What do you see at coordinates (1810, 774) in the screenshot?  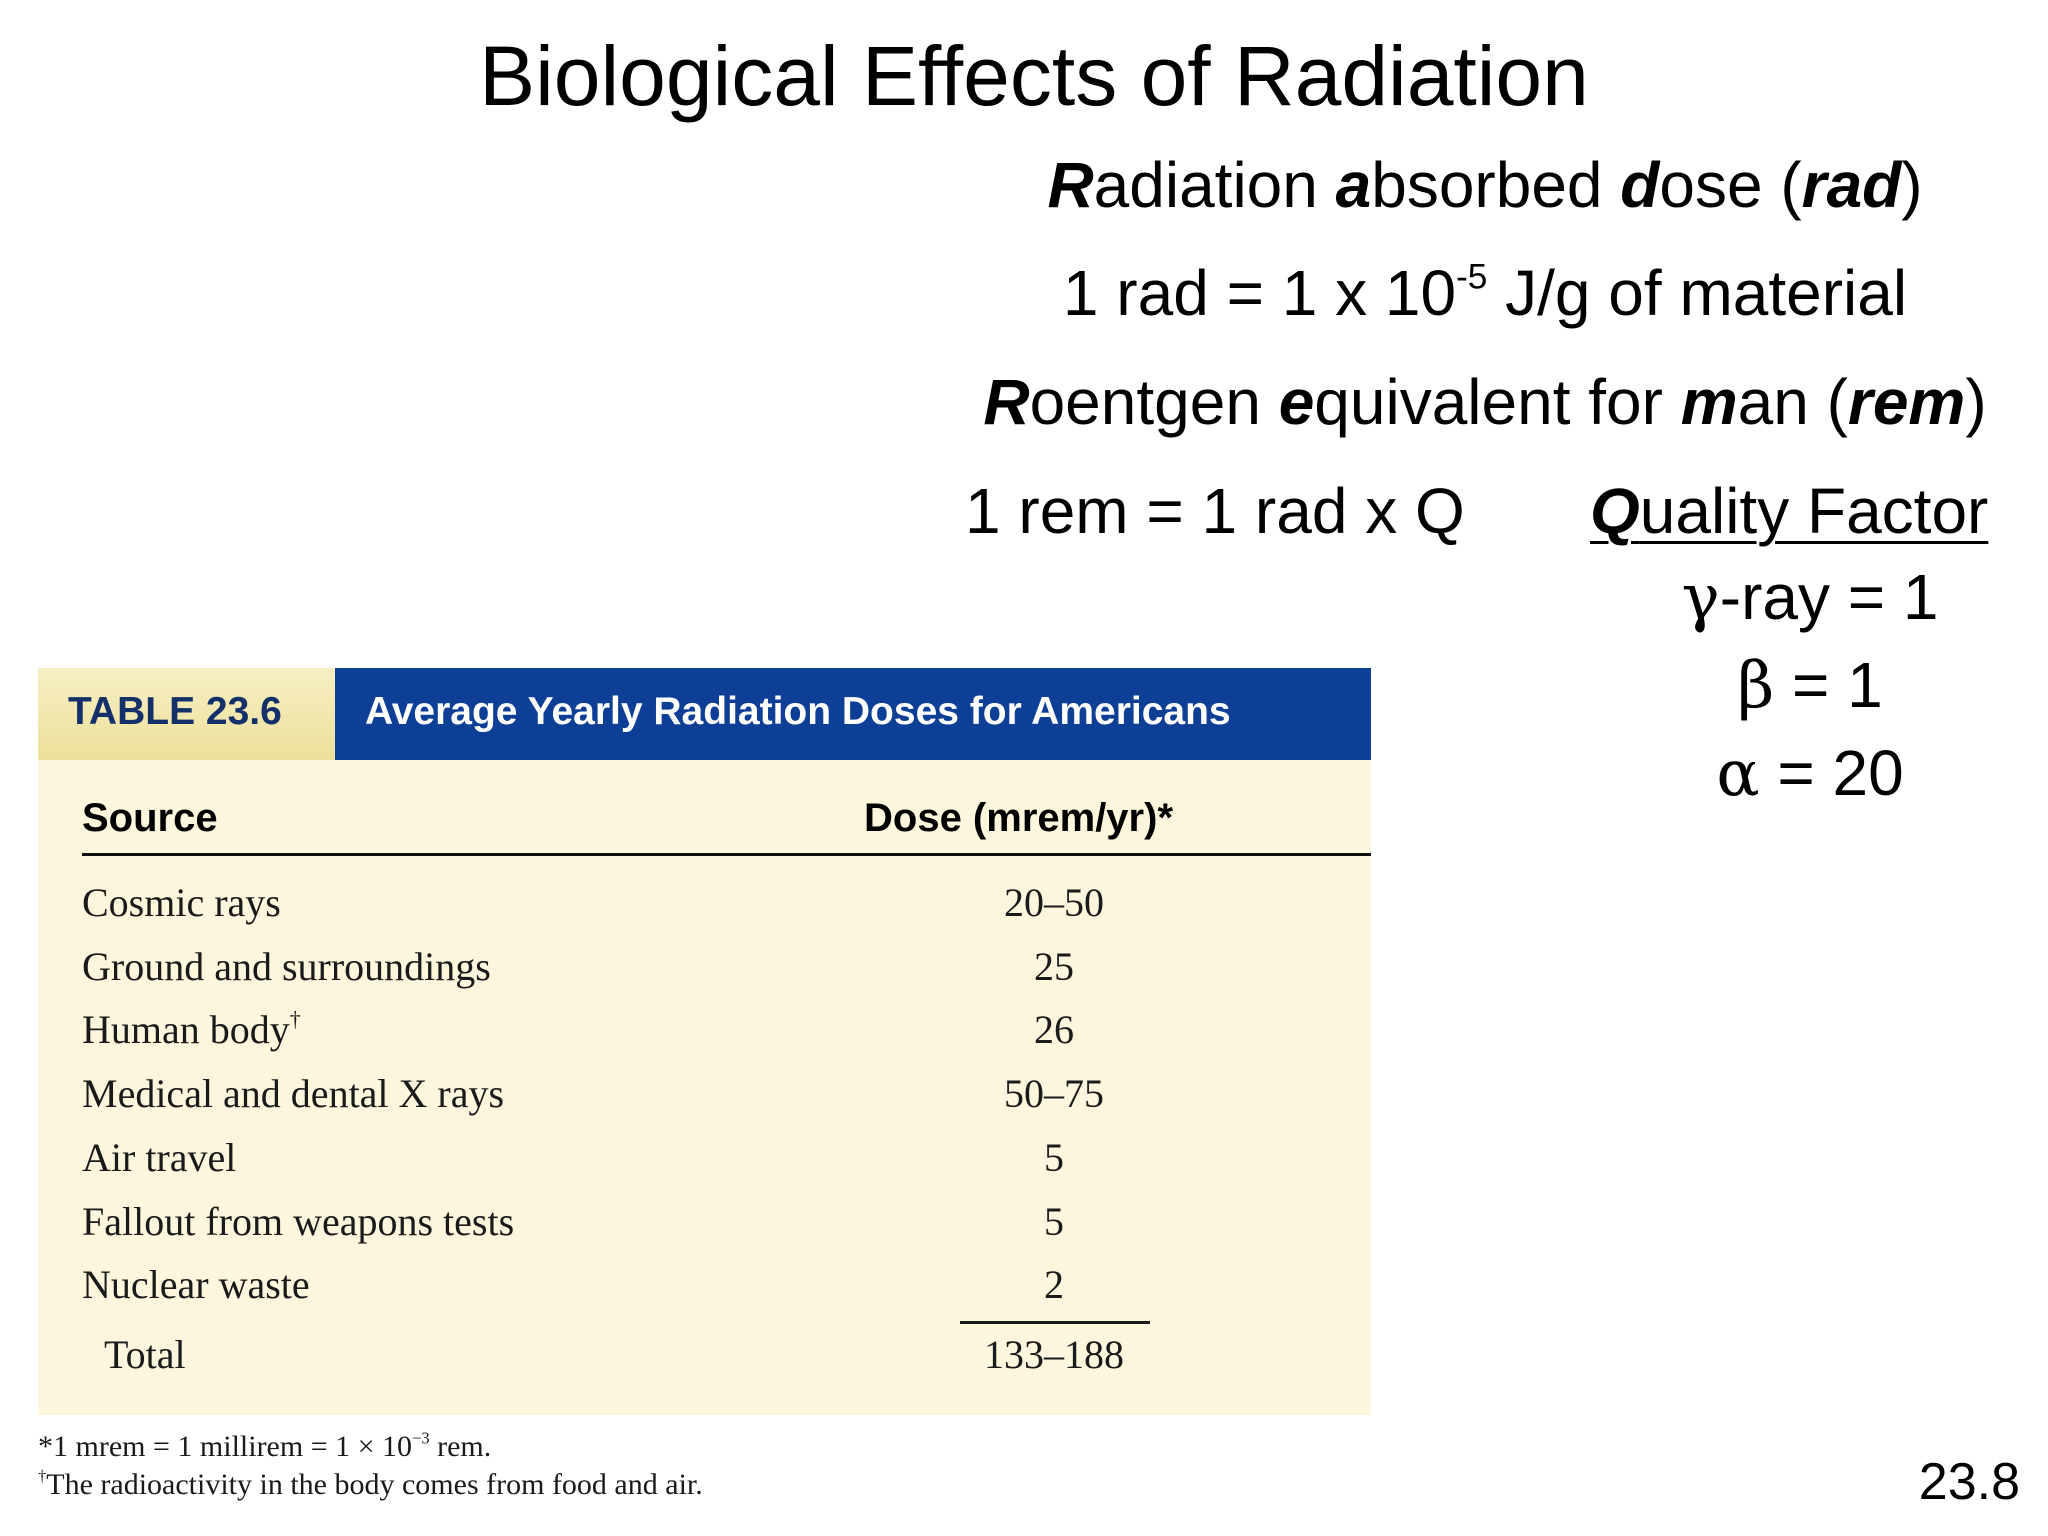 I see `quality-factor-alpha: α = 20` at bounding box center [1810, 774].